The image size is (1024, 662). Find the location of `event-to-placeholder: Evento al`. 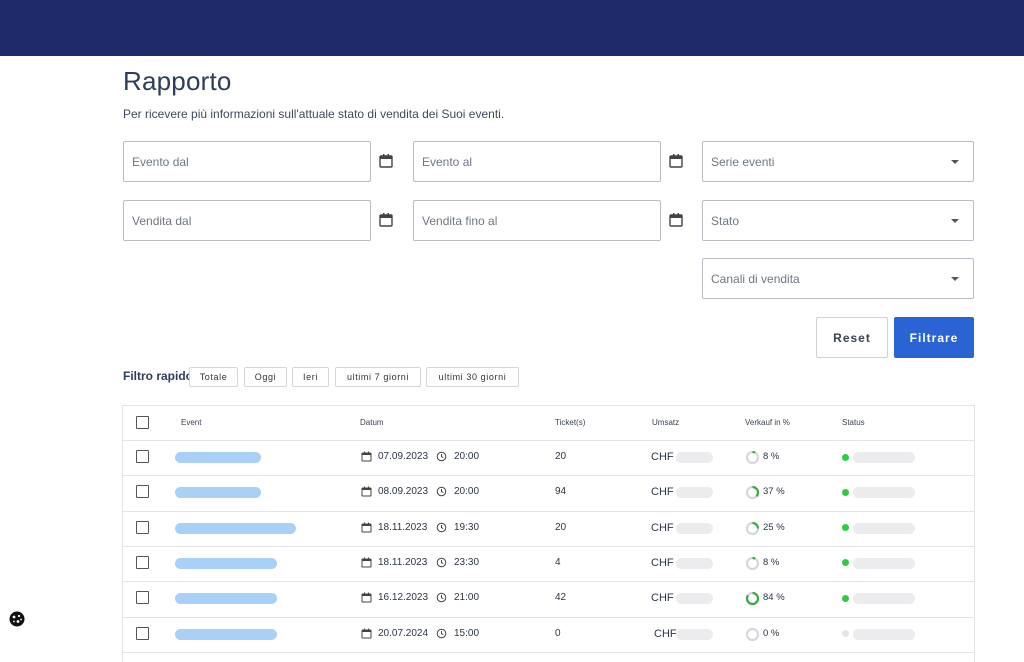

event-to-placeholder: Evento al is located at coordinates (447, 162).